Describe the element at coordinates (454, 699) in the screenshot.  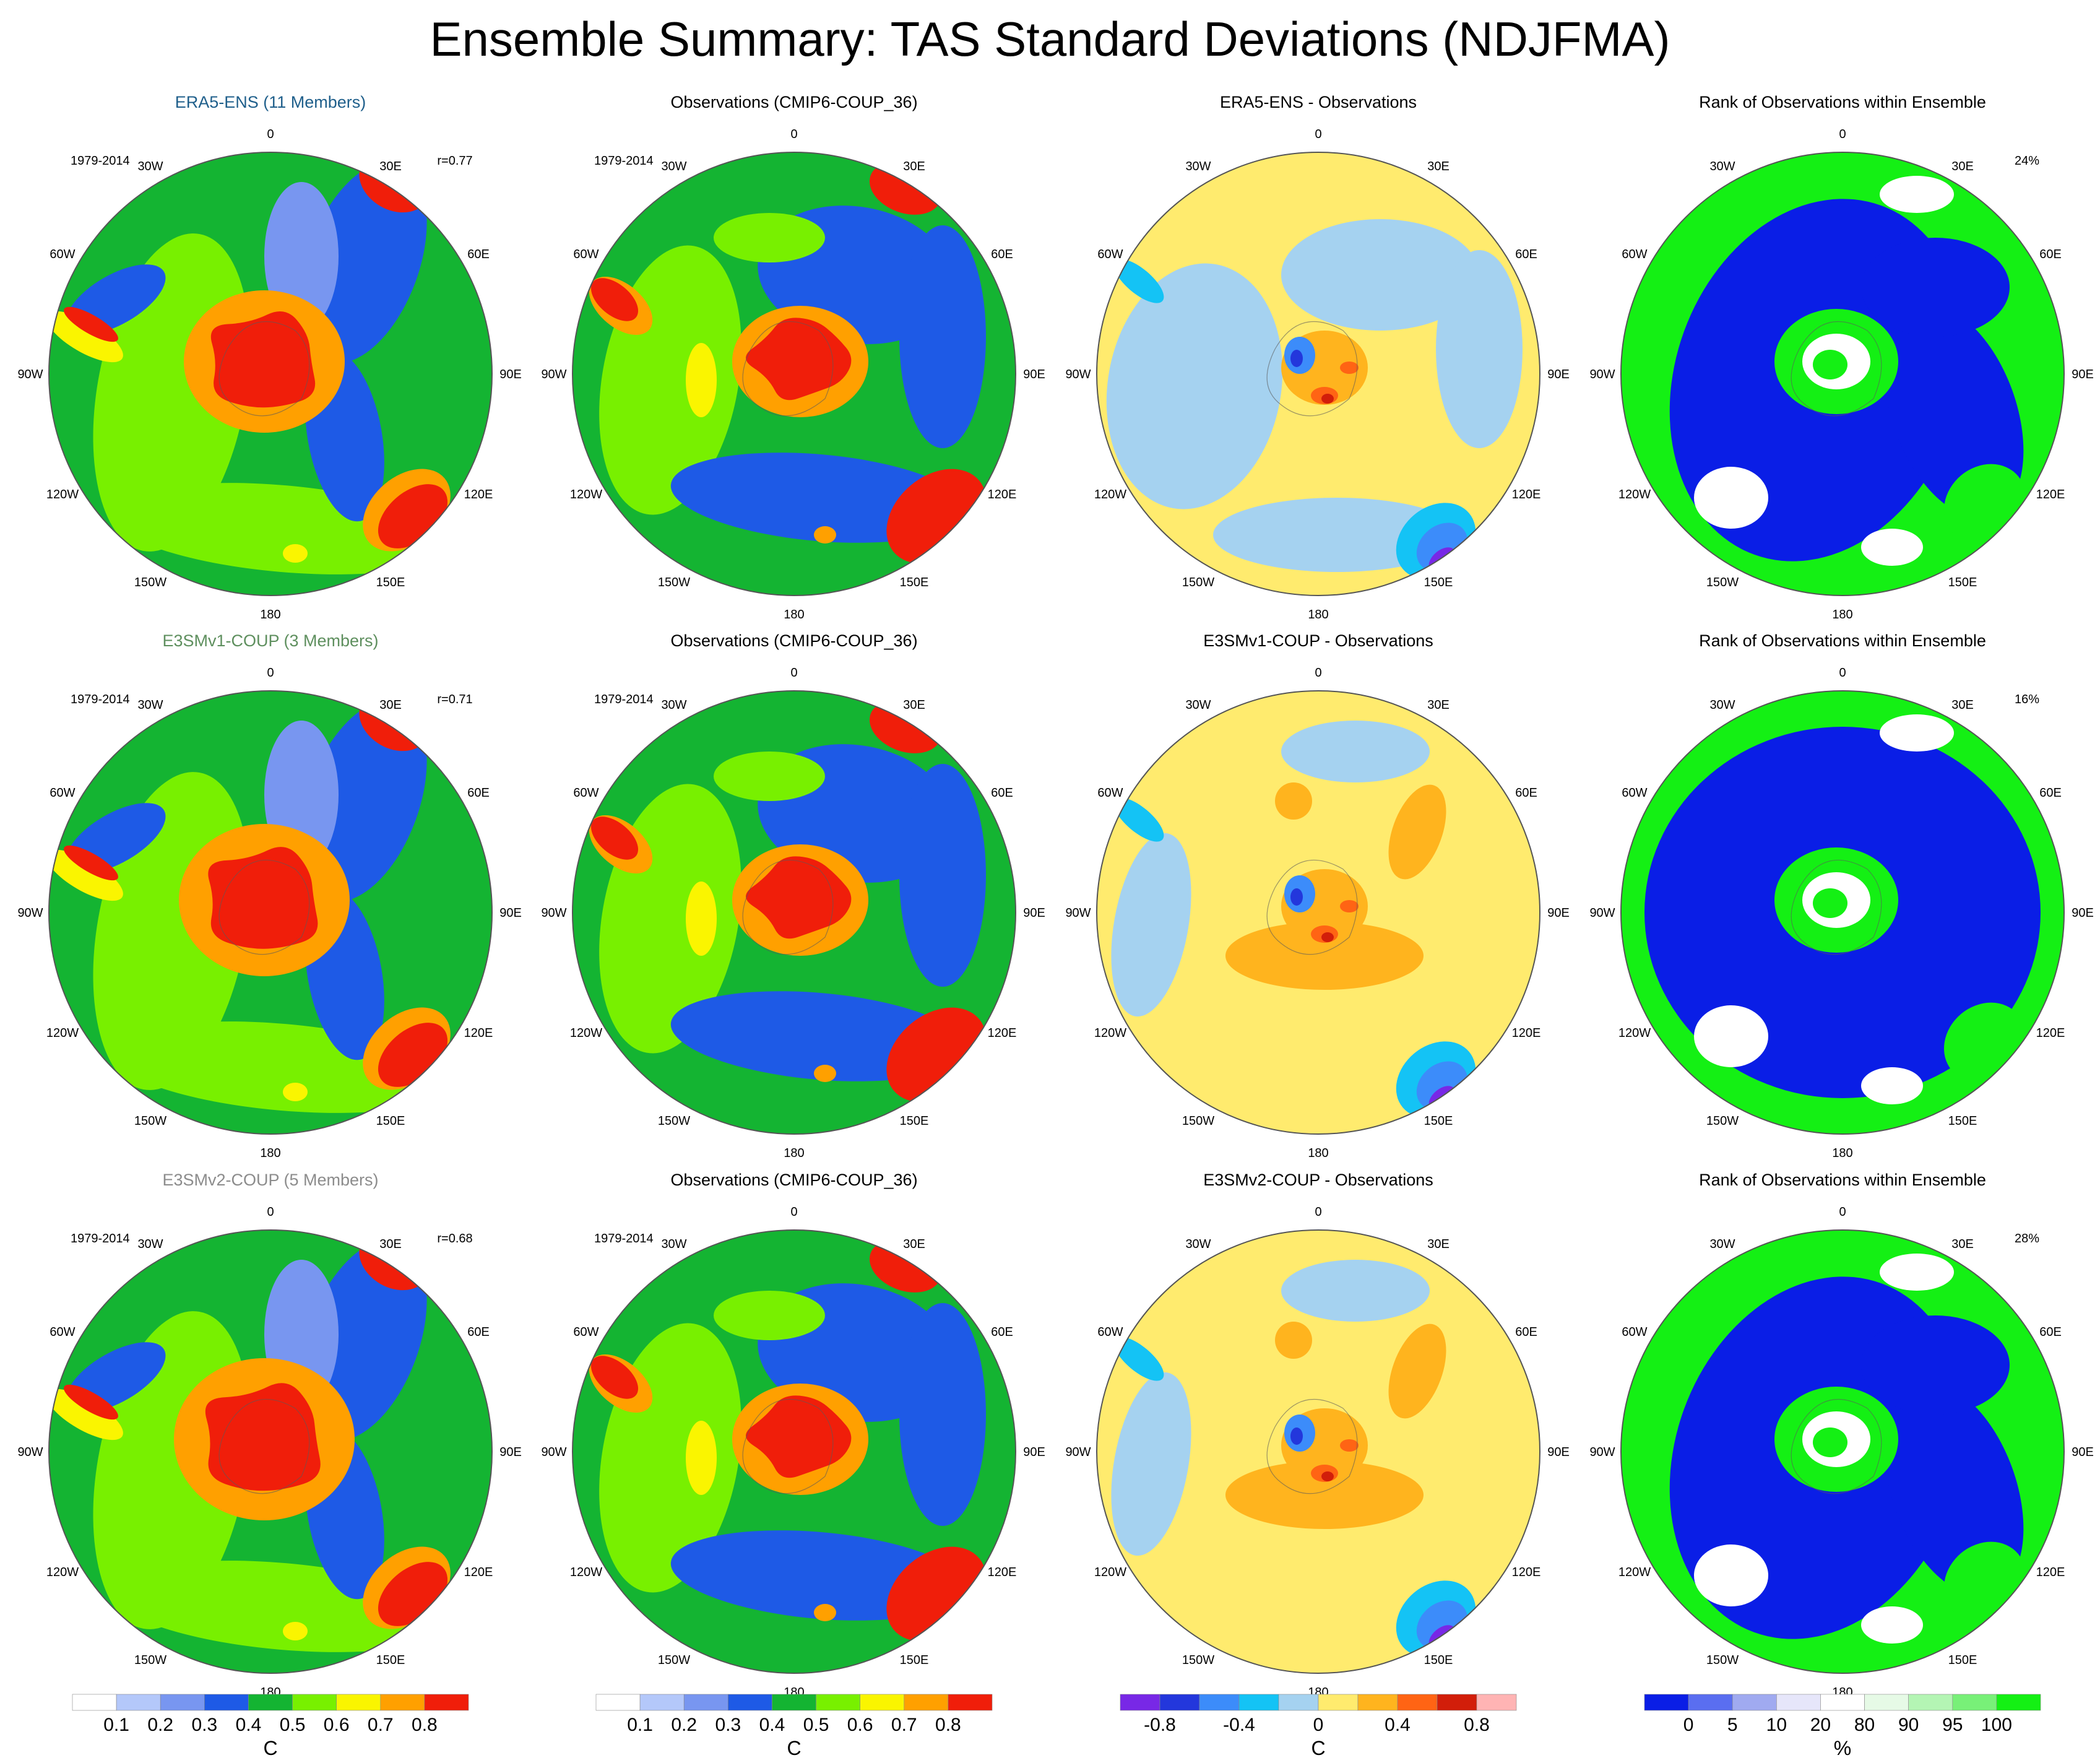
I see `panel-statistic-label: r=0.71` at that location.